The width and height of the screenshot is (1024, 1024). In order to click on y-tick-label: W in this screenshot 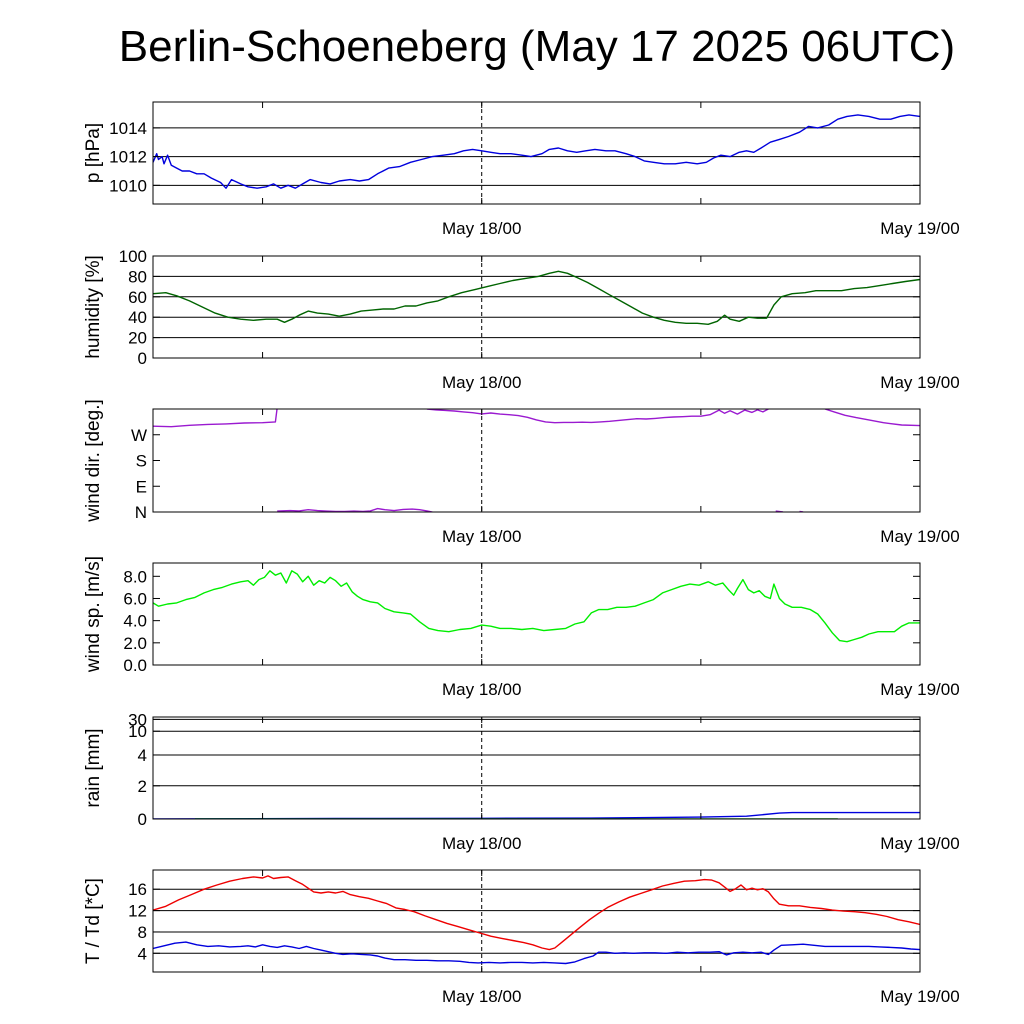, I will do `click(139, 435)`.